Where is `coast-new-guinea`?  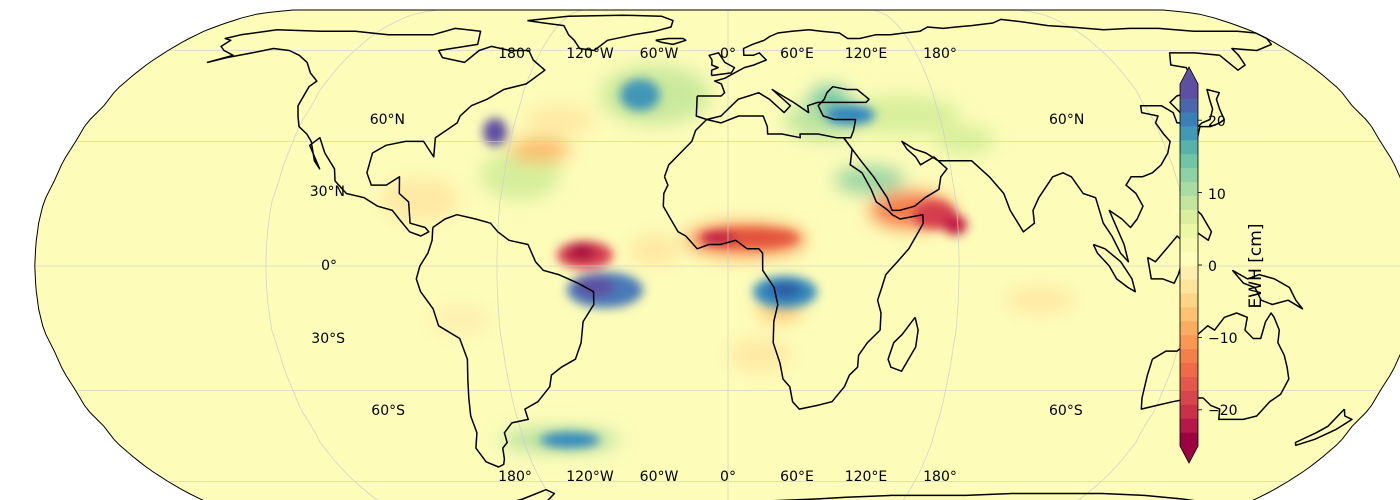 coast-new-guinea is located at coordinates (1267, 289).